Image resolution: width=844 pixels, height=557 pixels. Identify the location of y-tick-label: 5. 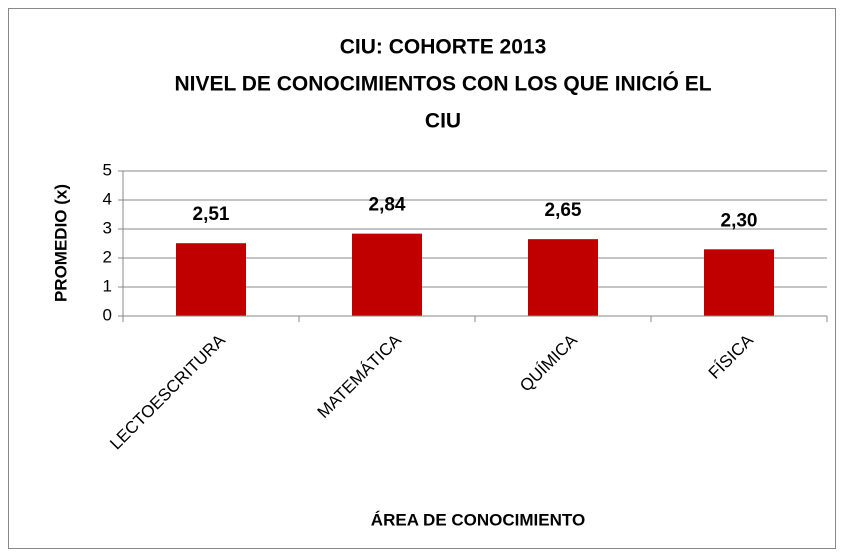
(107, 169).